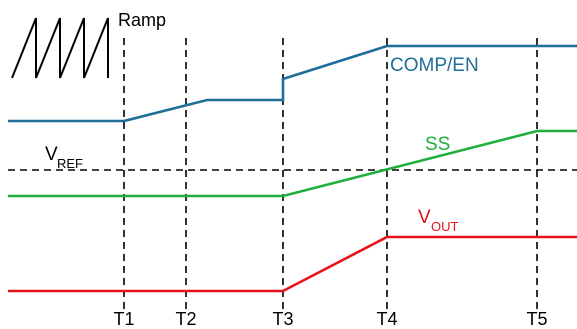 This screenshot has height=329, width=577. I want to click on time-marker-t3: T3, so click(282, 319).